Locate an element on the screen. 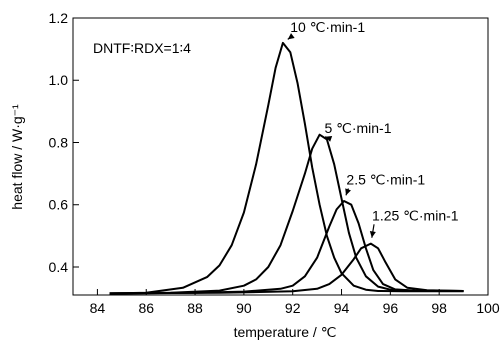 Image resolution: width=502 pixels, height=340 pixels. x-tick-label: 92 is located at coordinates (293, 308).